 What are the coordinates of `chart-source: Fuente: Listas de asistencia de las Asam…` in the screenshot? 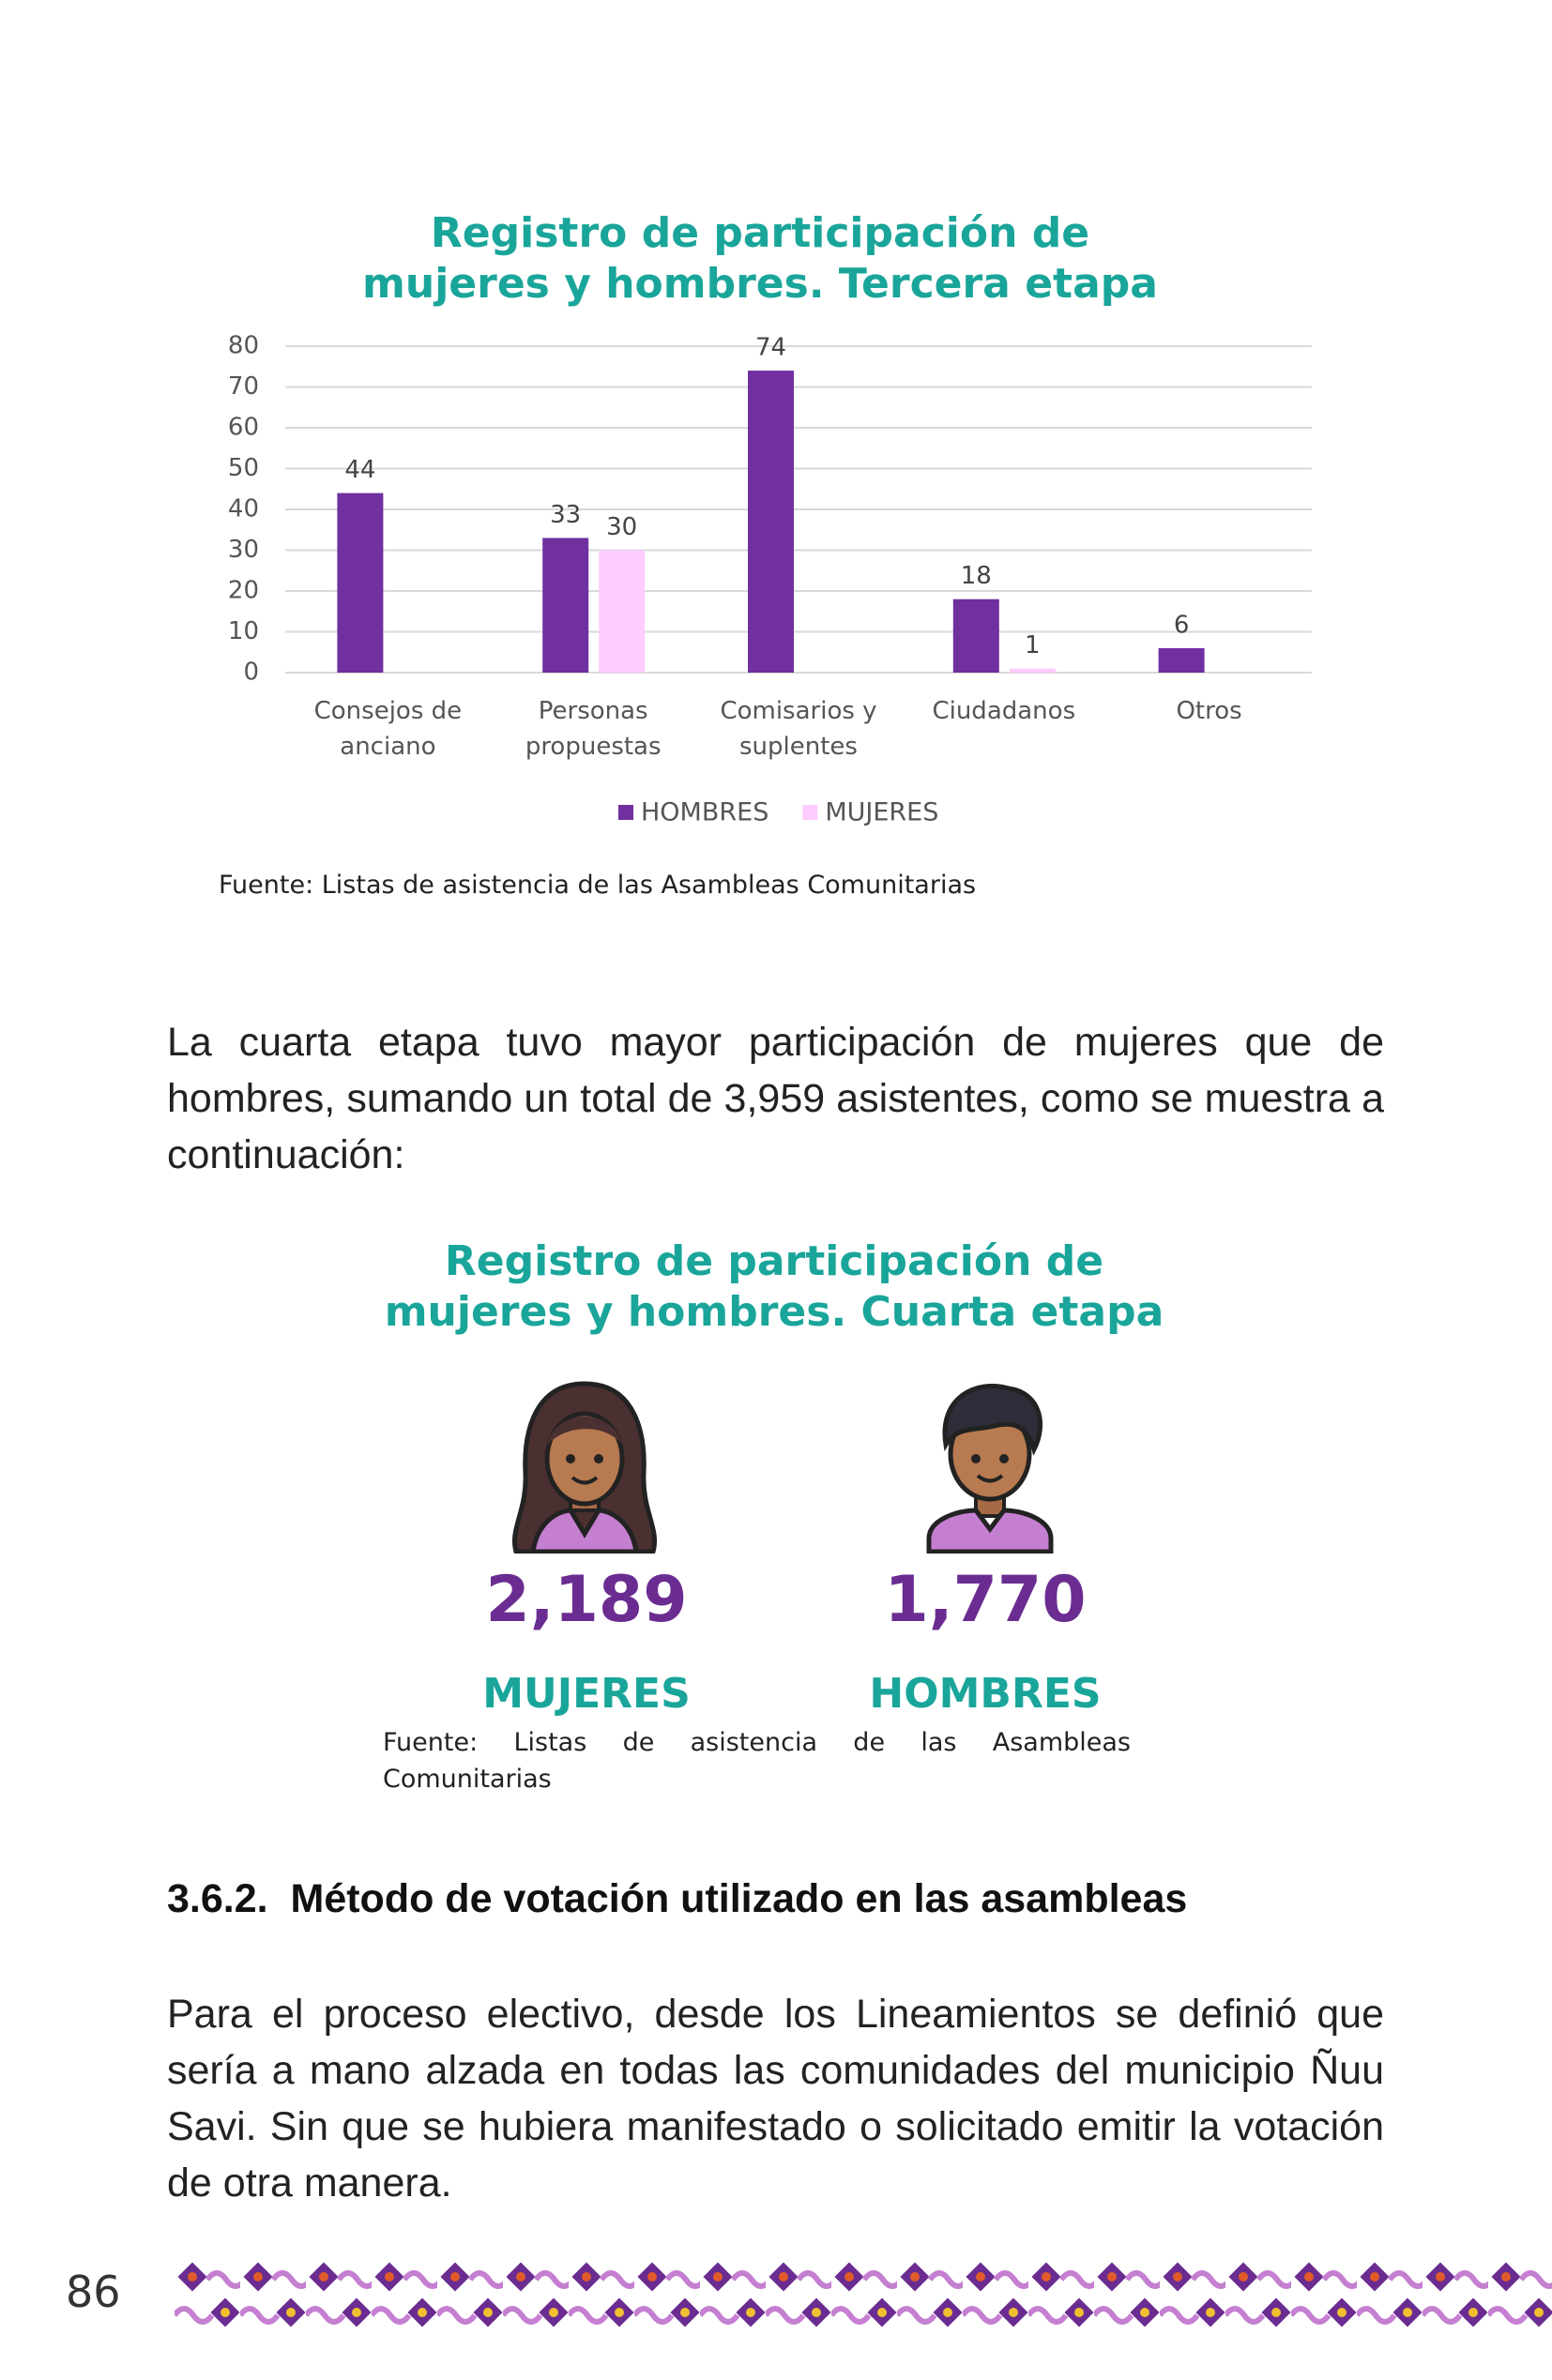 It's located at (598, 885).